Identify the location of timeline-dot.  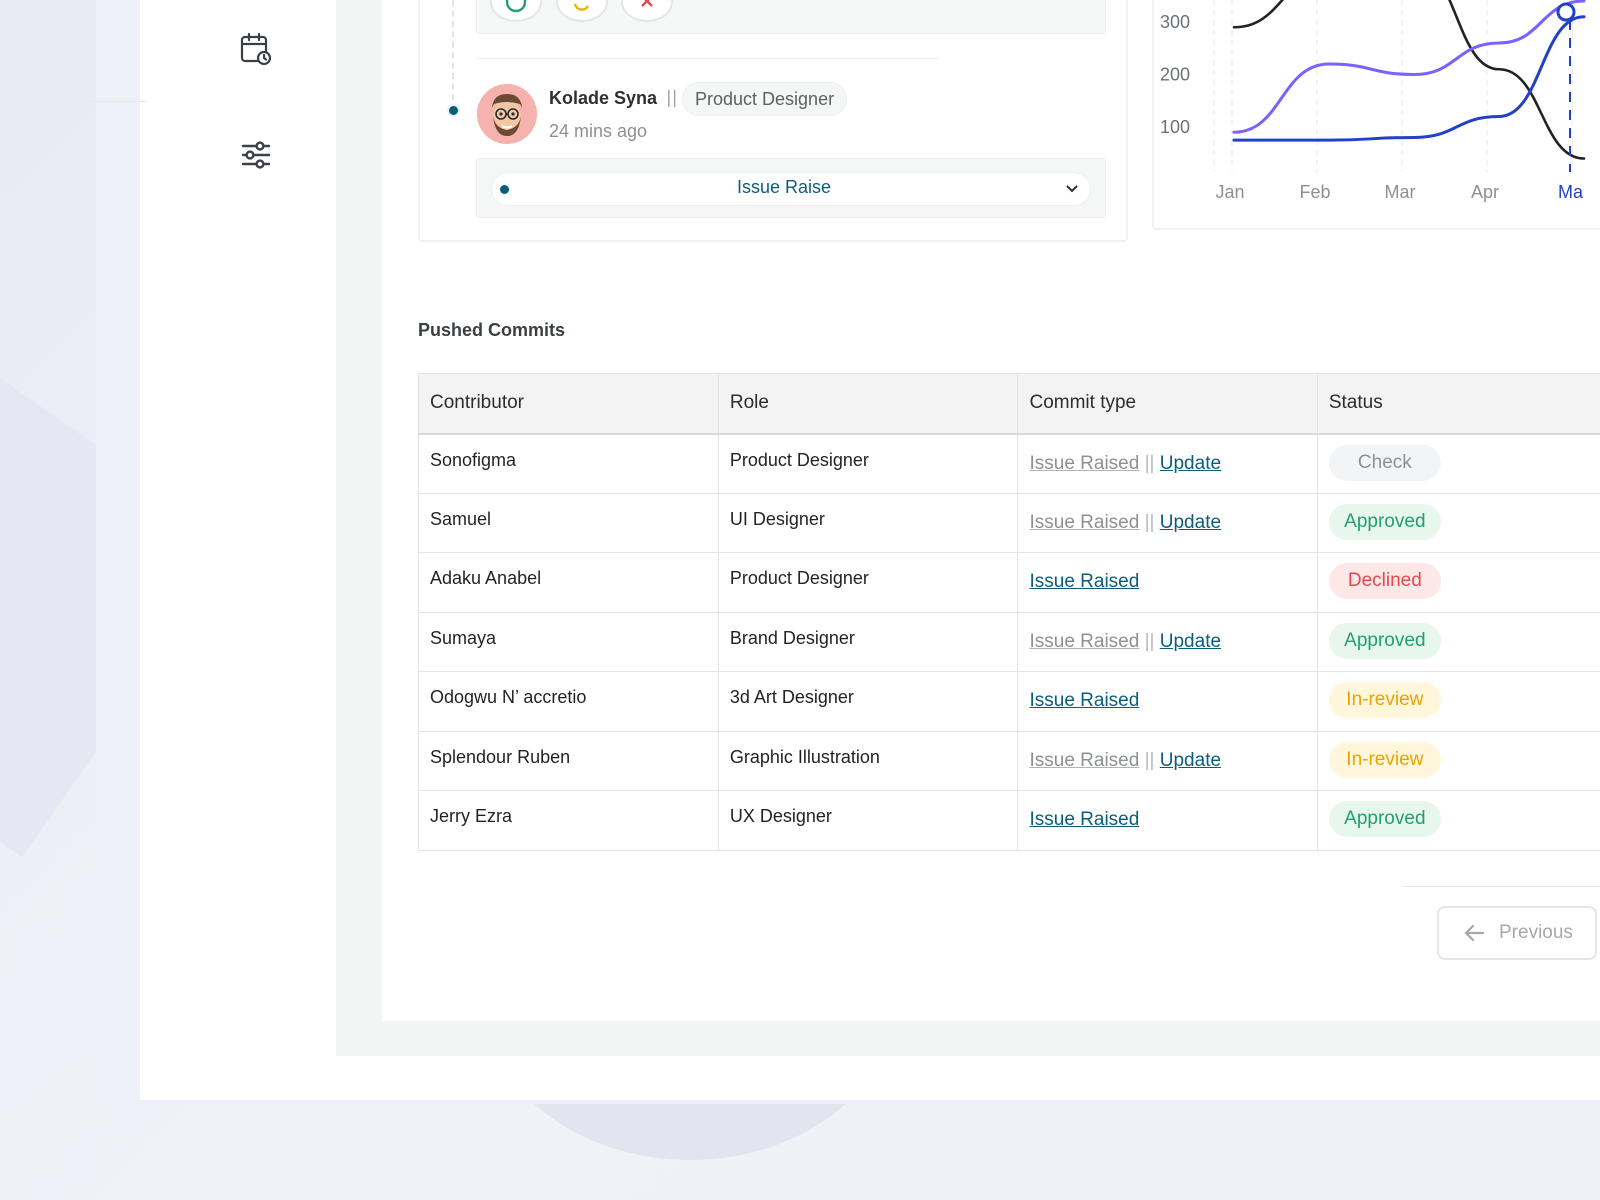
(453, 110).